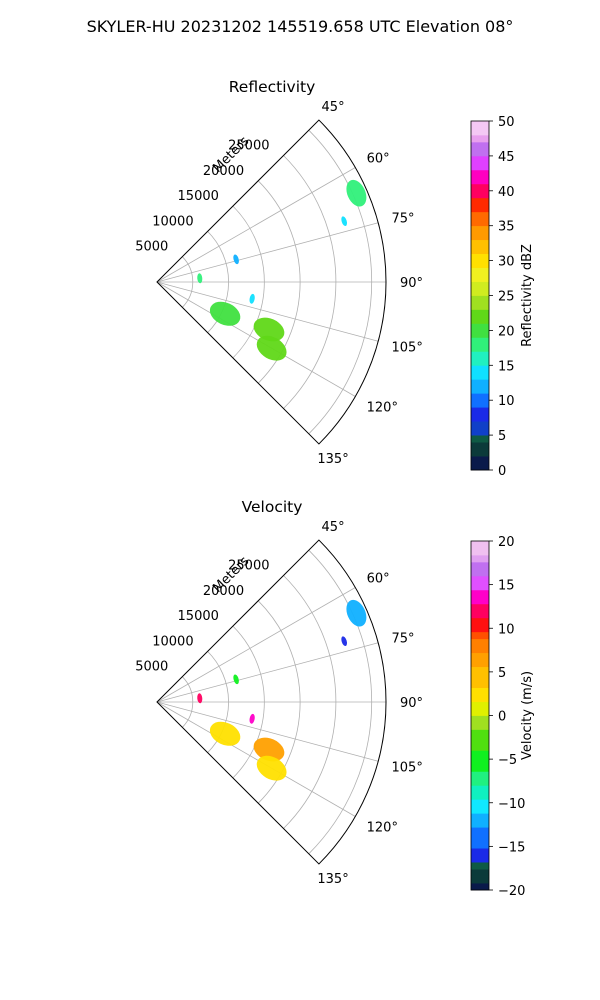 Image resolution: width=600 pixels, height=1000 pixels. I want to click on colorbar-tick-label: 25, so click(506, 297).